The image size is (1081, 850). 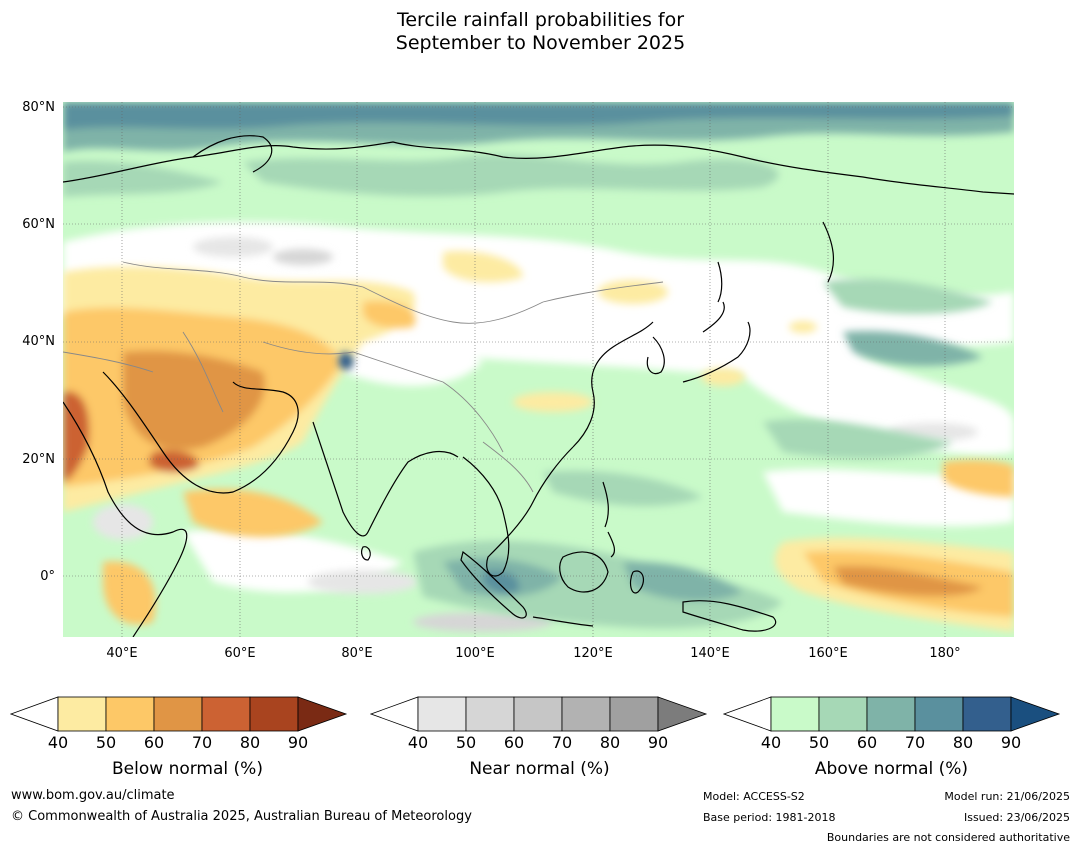 What do you see at coordinates (154, 742) in the screenshot?
I see `below-normal-legend-tick: 60` at bounding box center [154, 742].